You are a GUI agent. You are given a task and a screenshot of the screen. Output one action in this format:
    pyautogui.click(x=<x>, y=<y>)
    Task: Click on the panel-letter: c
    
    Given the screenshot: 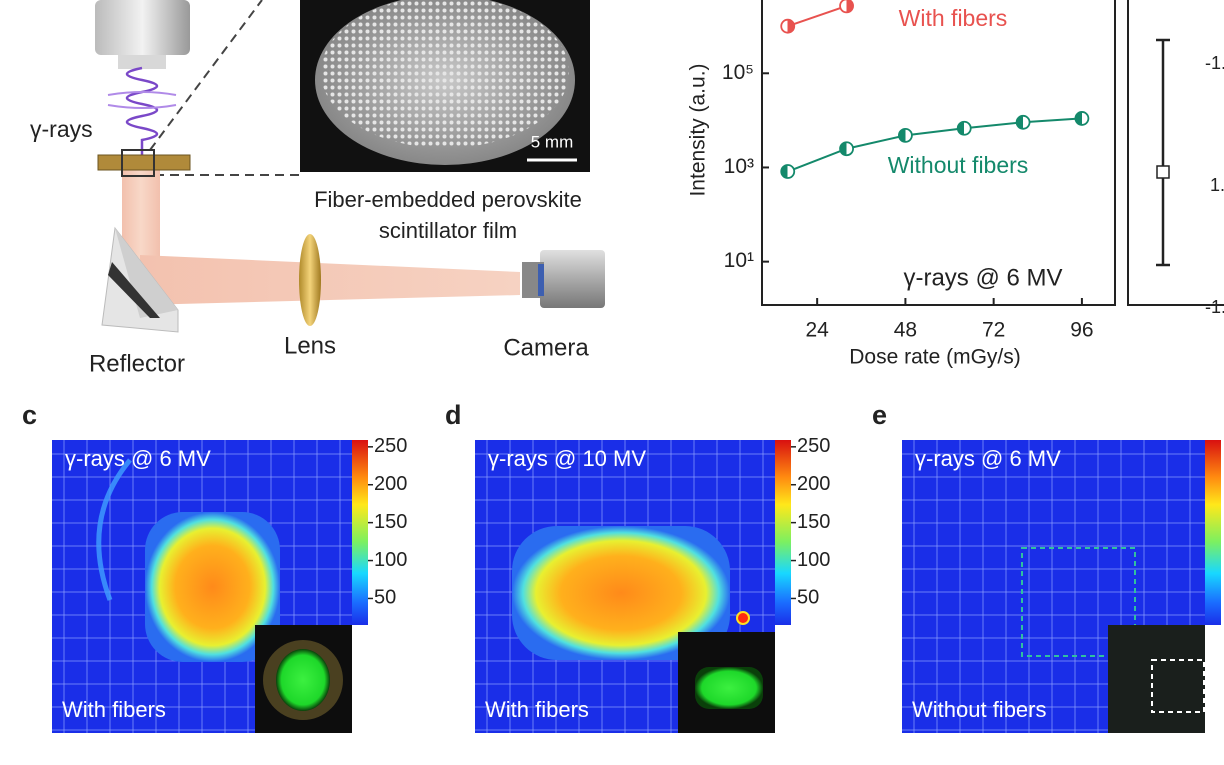 What is the action you would take?
    pyautogui.click(x=29, y=415)
    